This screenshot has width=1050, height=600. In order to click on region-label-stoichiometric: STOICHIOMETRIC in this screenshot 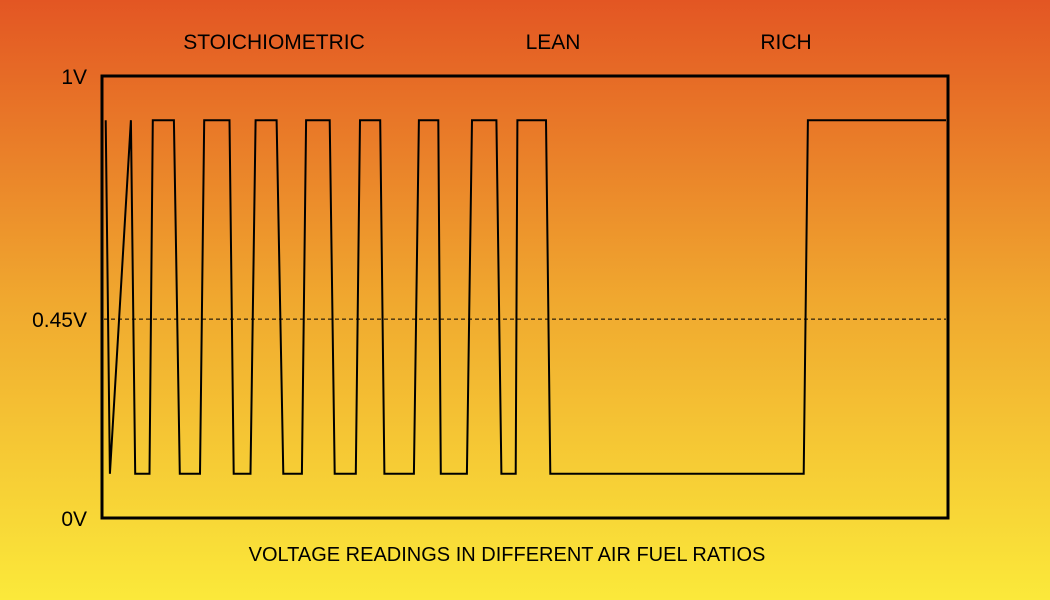, I will do `click(274, 42)`.